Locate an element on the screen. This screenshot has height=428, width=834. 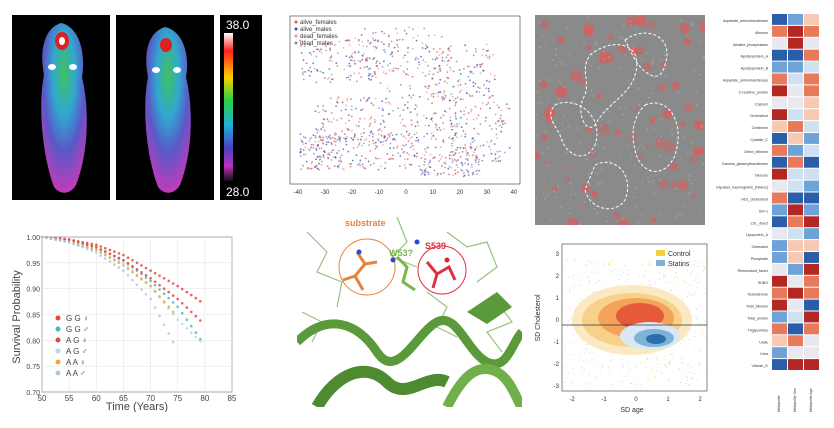
survival-y-tick: 0.85 is located at coordinates (33, 316).